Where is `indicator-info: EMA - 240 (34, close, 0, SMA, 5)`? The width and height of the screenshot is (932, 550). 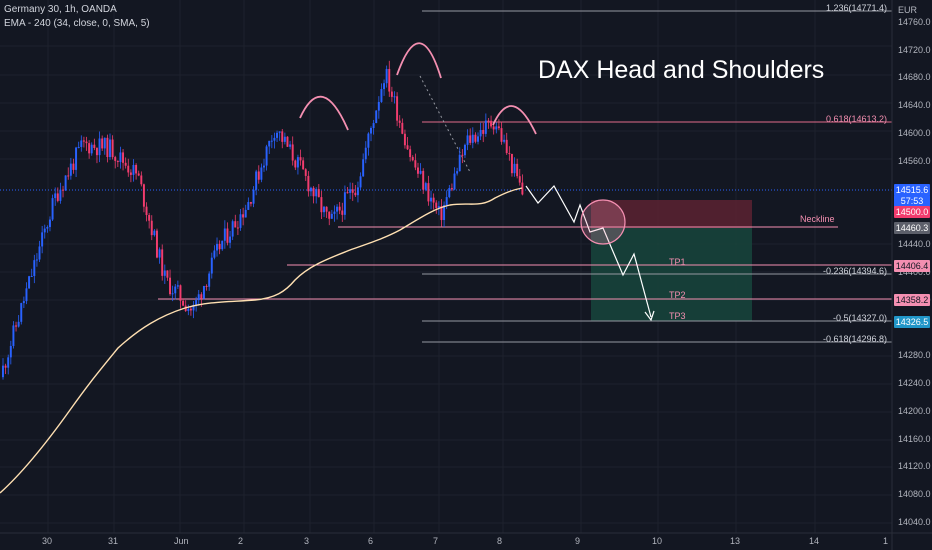
indicator-info: EMA - 240 (34, close, 0, SMA, 5) is located at coordinates (77, 23).